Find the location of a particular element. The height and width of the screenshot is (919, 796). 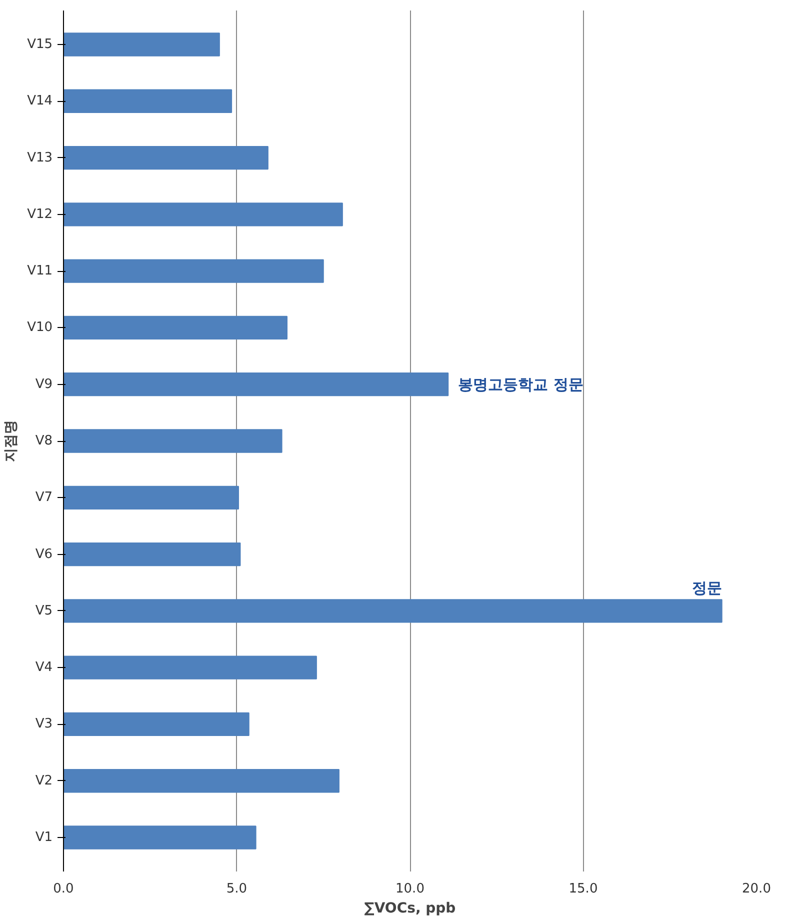

y-axis-title: 지점명 is located at coordinates (11, 441).